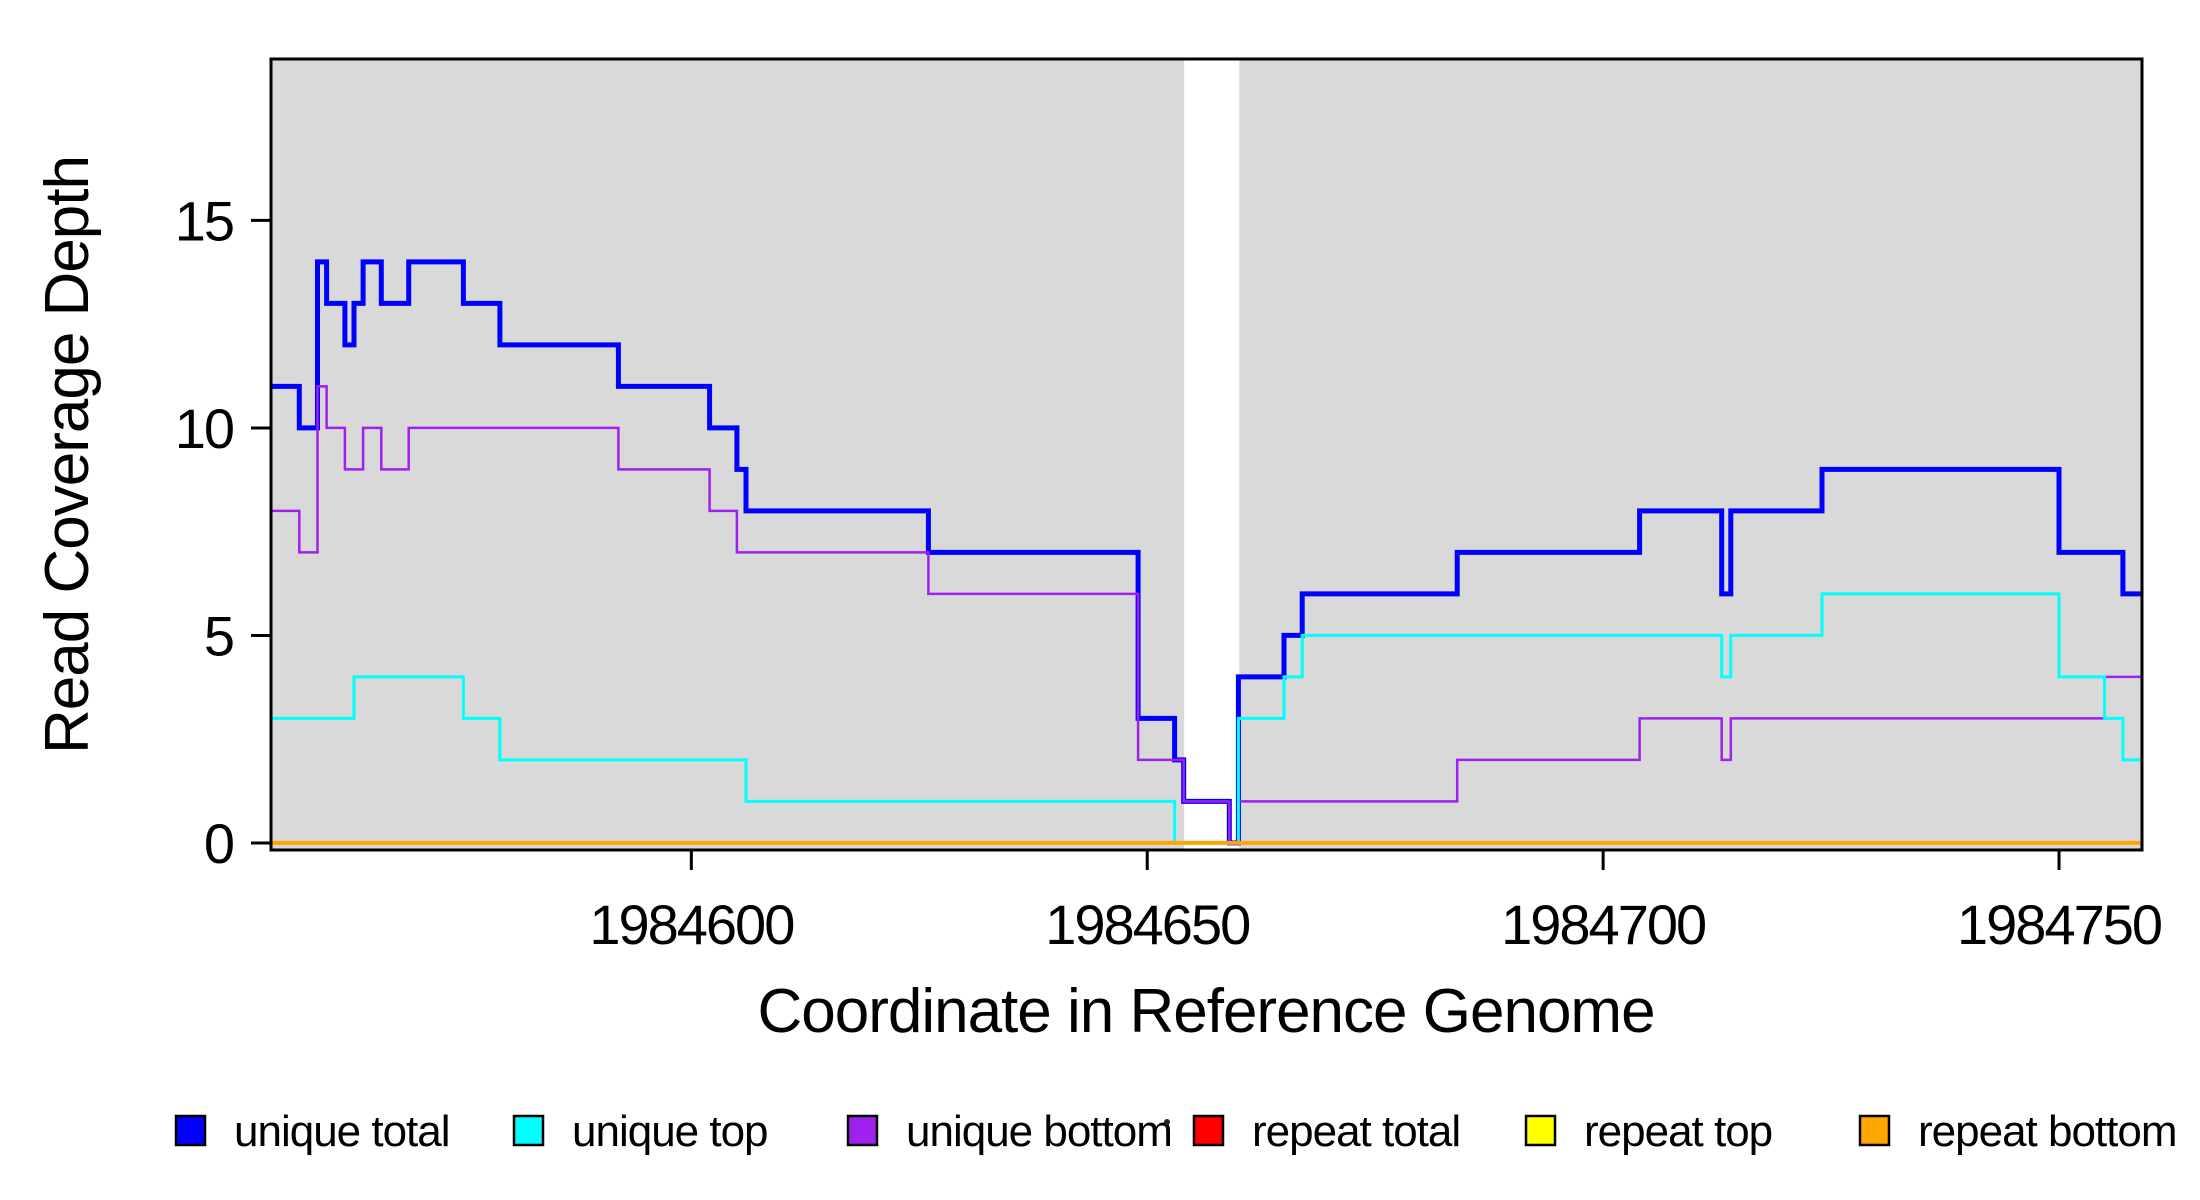  I want to click on y-tick-label: 0, so click(218, 843).